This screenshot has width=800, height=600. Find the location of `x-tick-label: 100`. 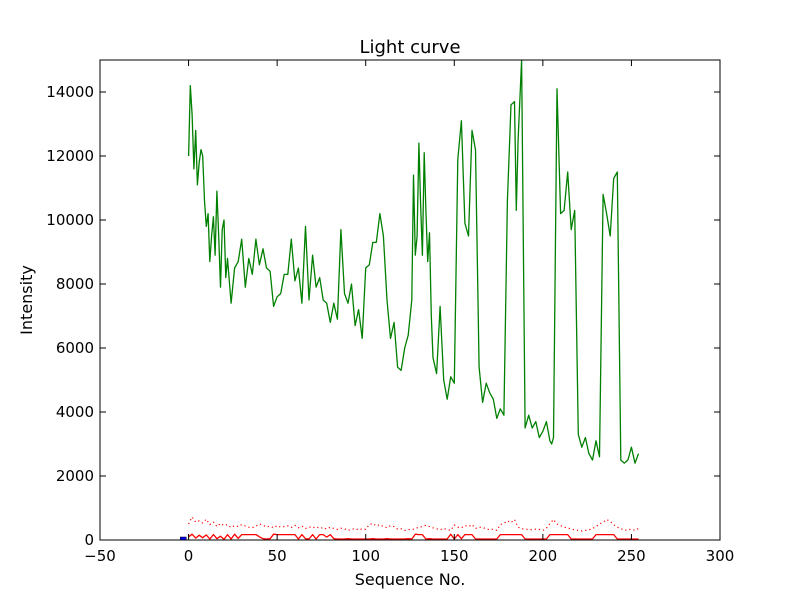

x-tick-label: 100 is located at coordinates (365, 556).